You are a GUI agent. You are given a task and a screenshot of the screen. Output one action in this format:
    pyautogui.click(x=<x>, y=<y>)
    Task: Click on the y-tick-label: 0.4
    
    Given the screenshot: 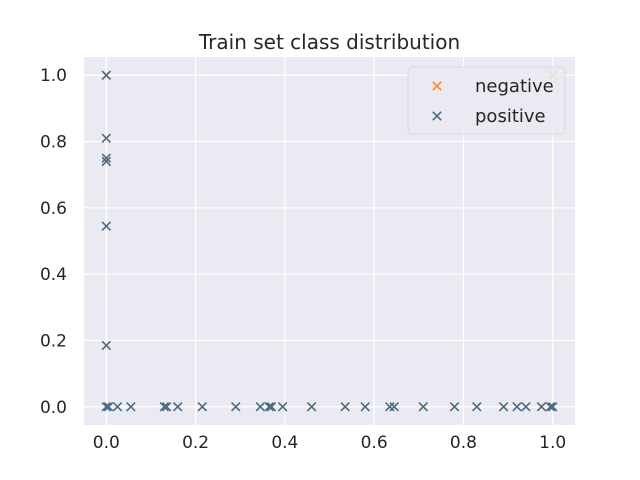 What is the action you would take?
    pyautogui.click(x=53, y=275)
    